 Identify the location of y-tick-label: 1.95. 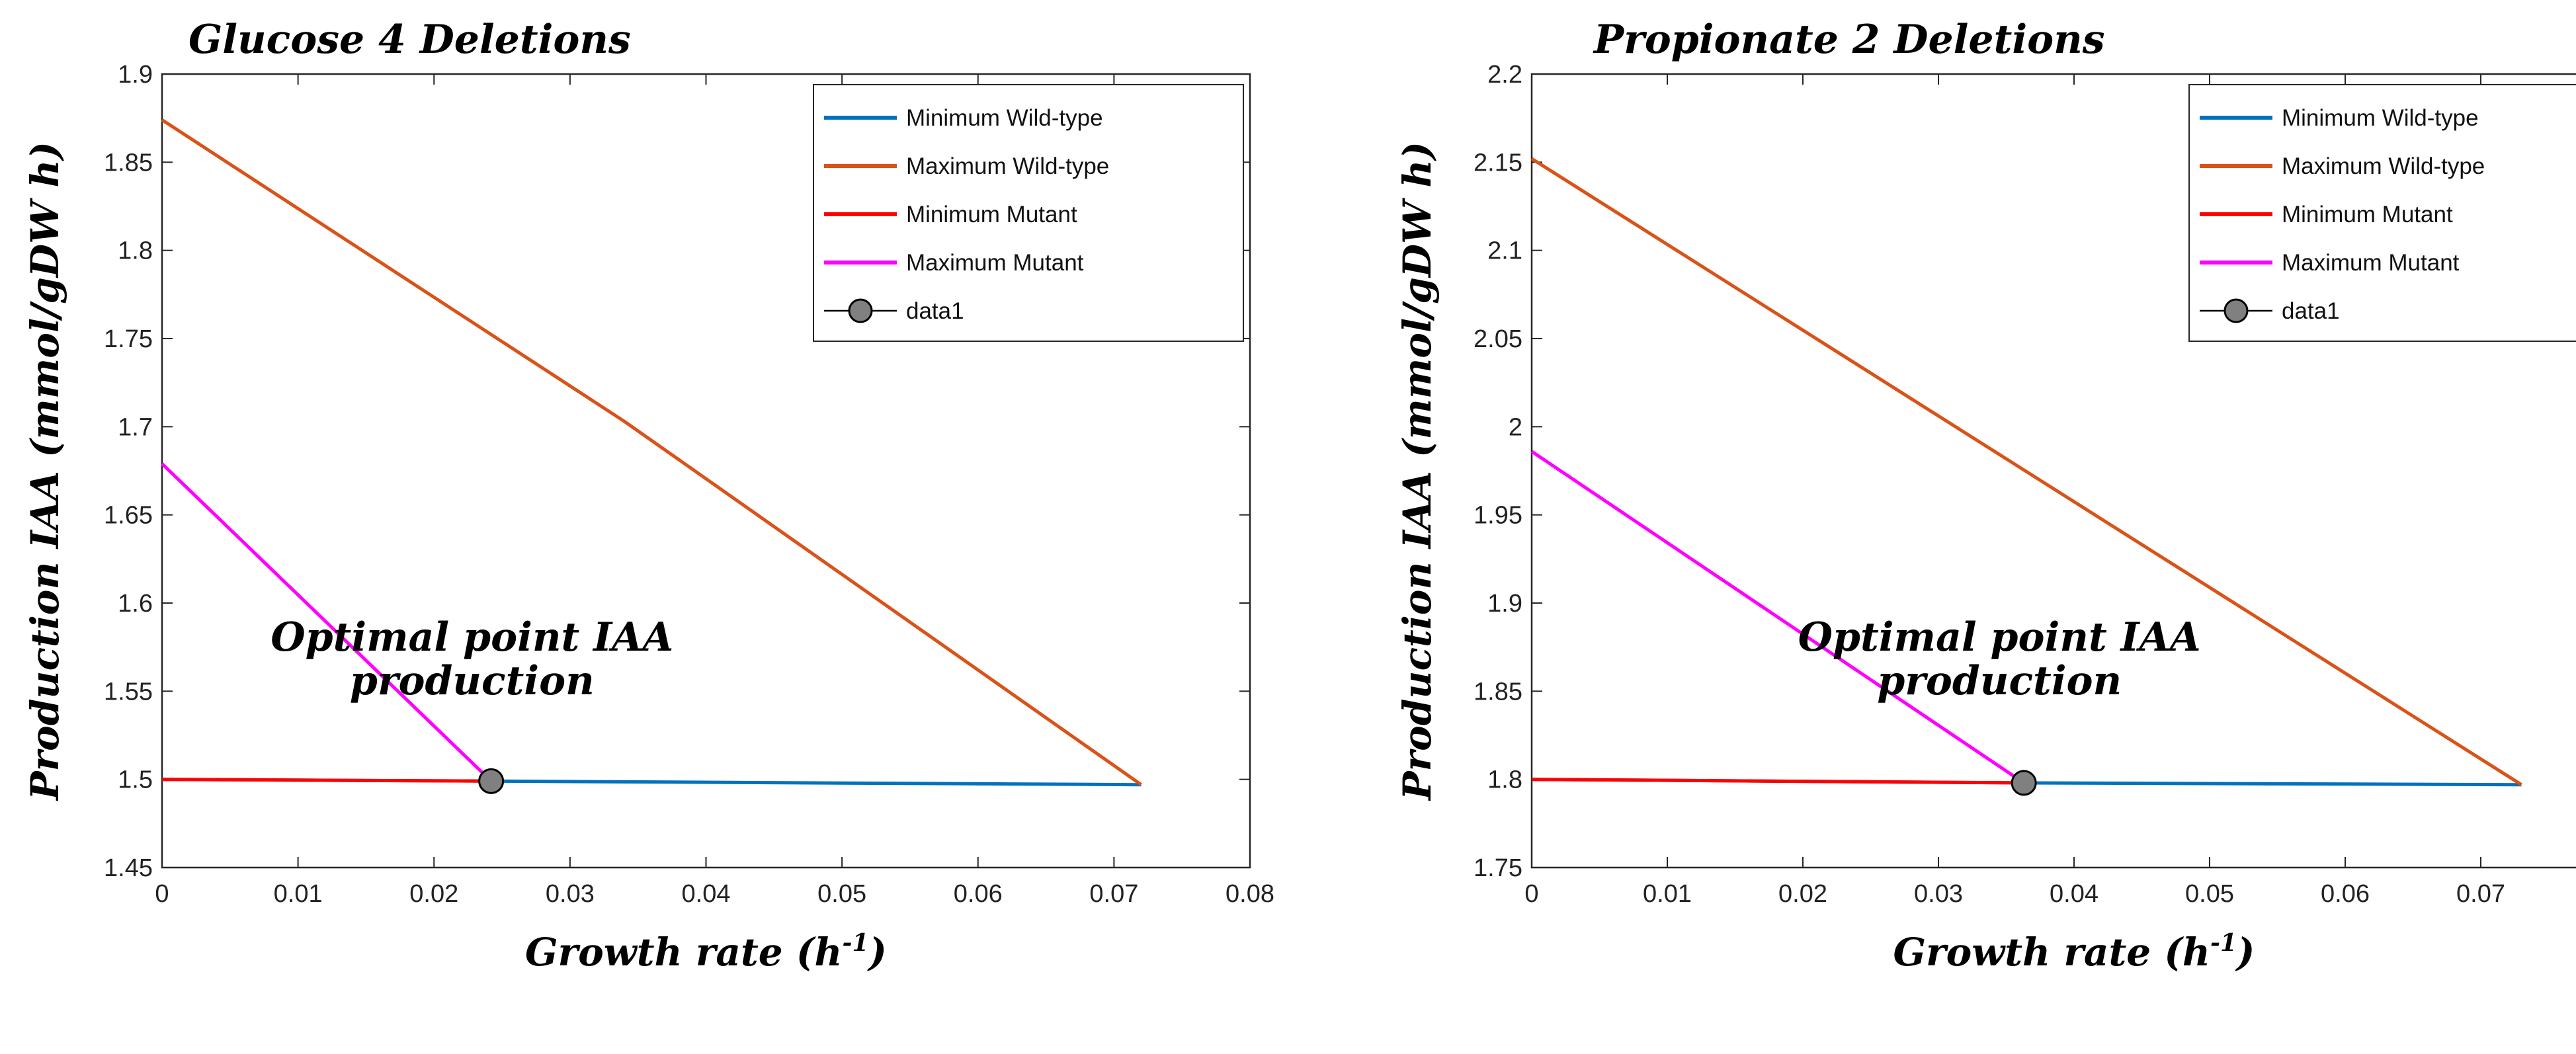
(1498, 516).